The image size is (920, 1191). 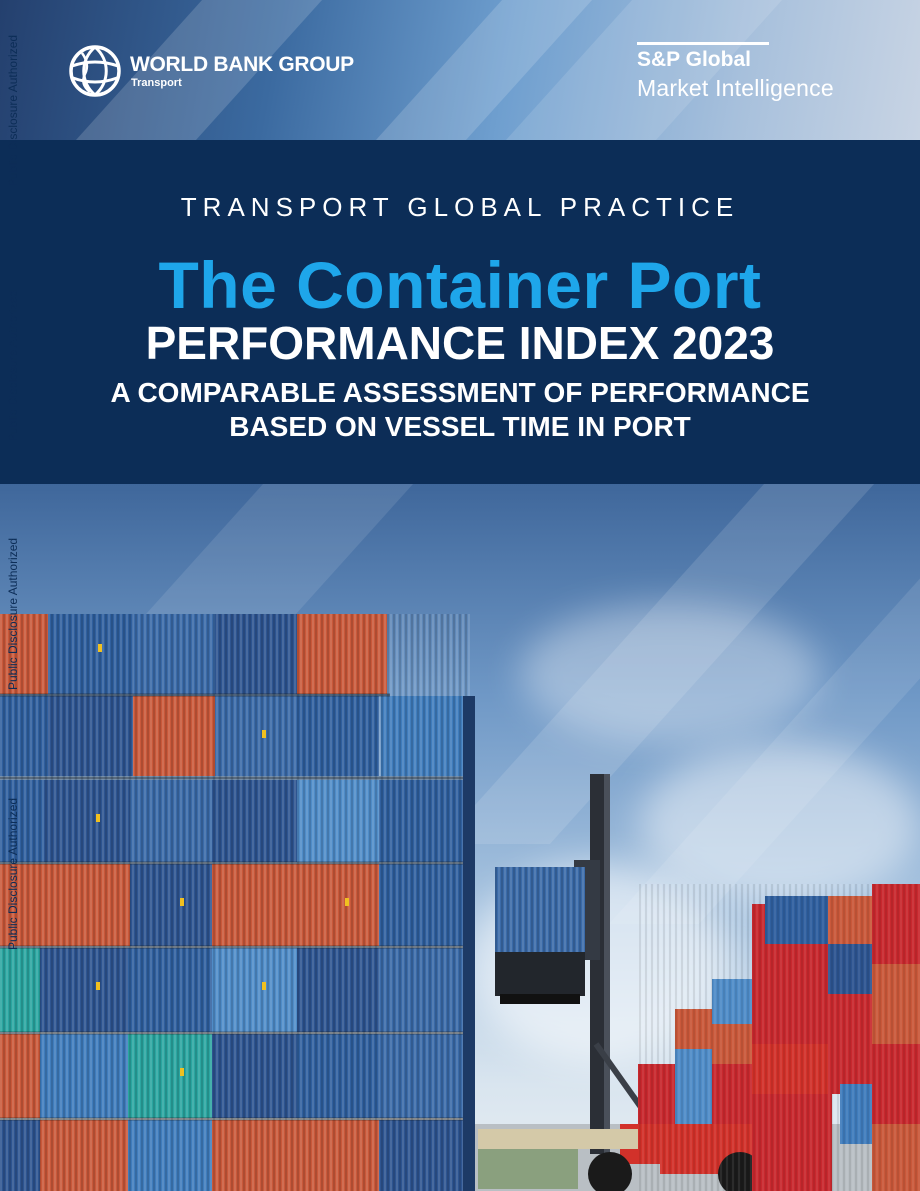 What do you see at coordinates (703, 43) in the screenshot?
I see `sp-global-rule` at bounding box center [703, 43].